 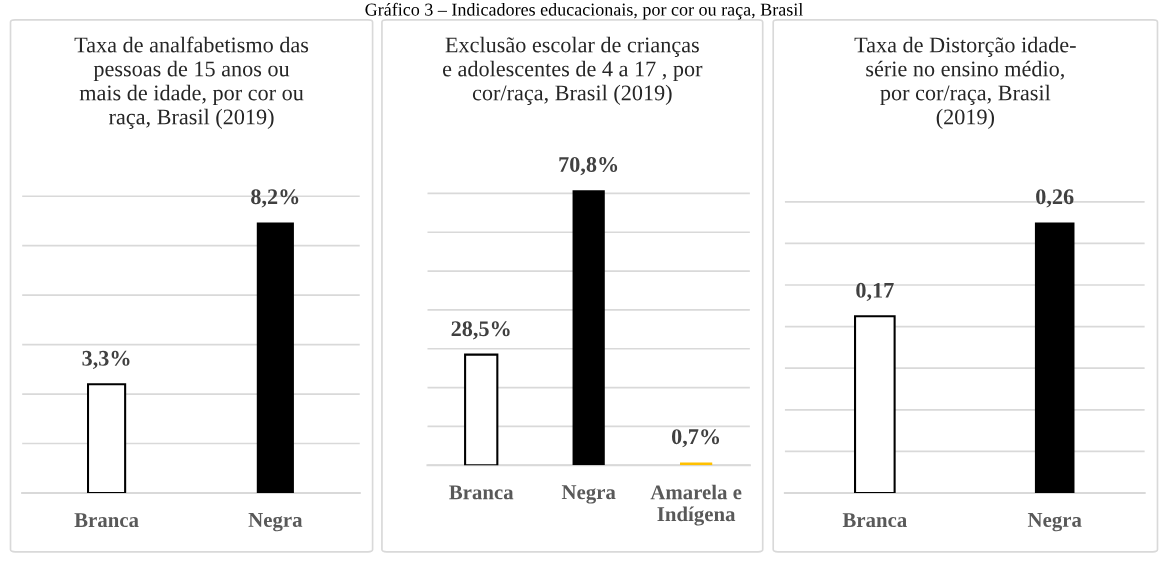 I want to click on data-label: 3,3%, so click(x=106, y=359).